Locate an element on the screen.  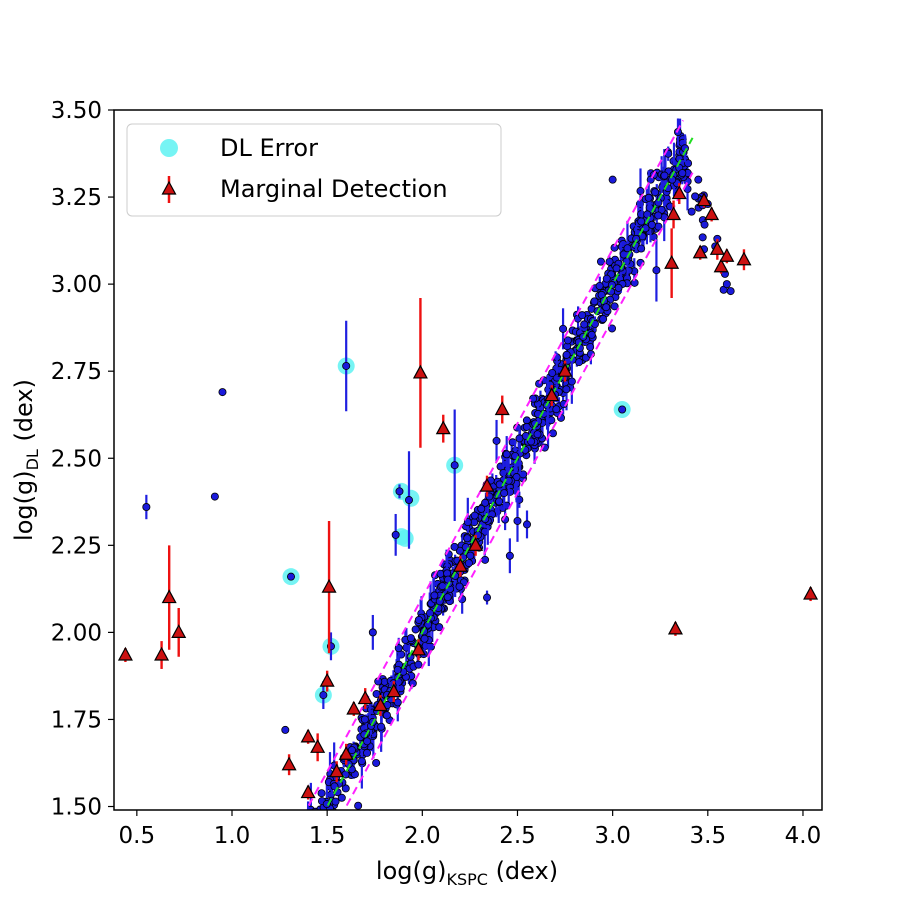
y-tick-label: 1.50 is located at coordinates (76, 808).